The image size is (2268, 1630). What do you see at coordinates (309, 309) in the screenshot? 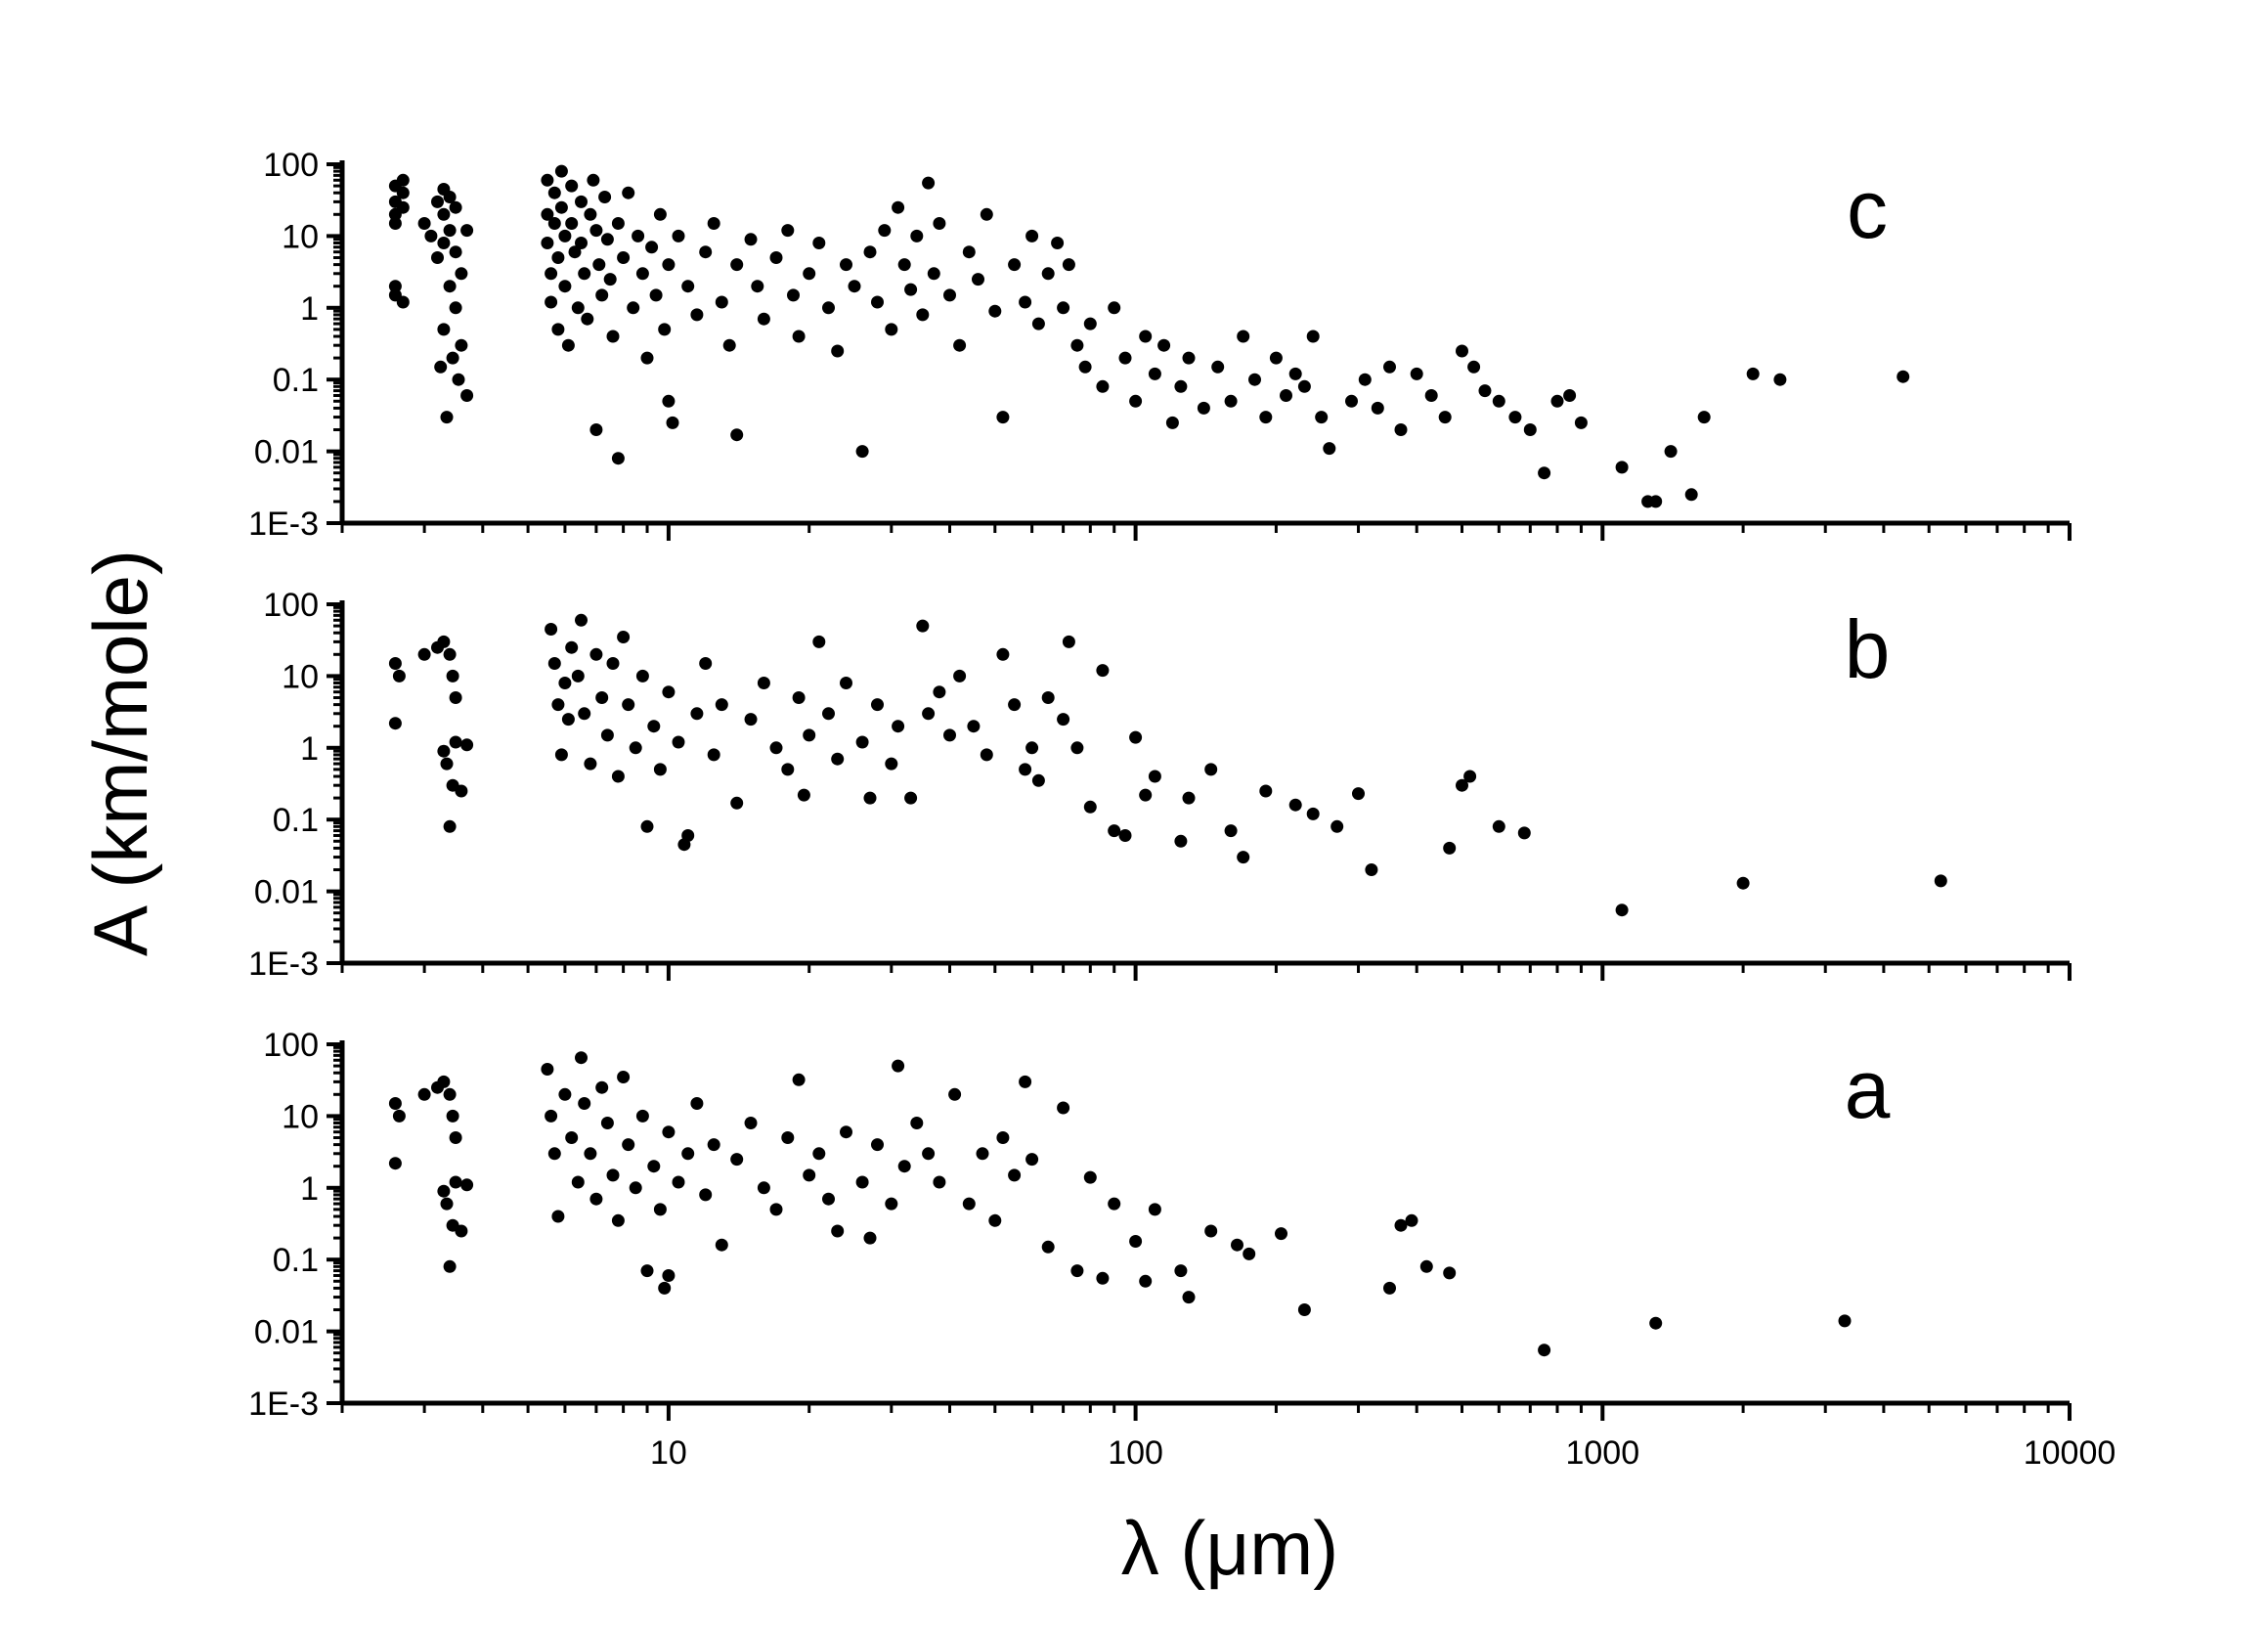
I see `y-tick-label: 1` at bounding box center [309, 309].